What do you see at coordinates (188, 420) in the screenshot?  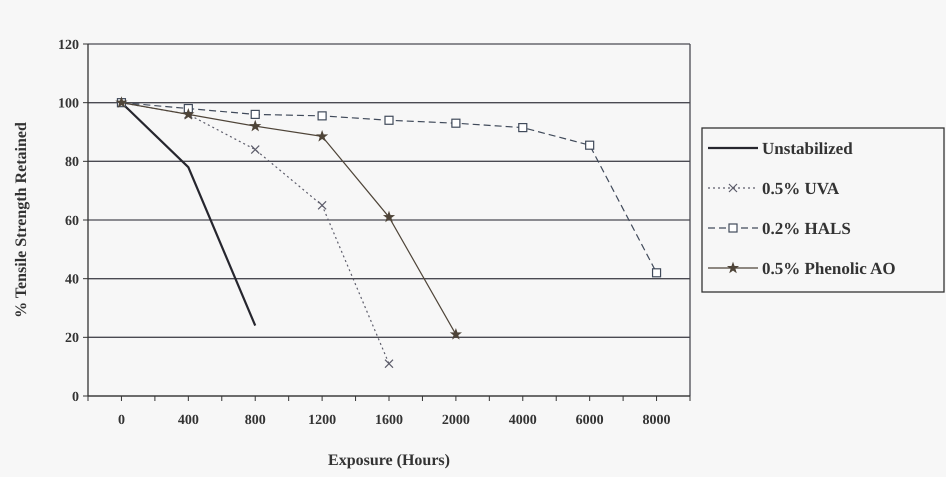 I see `x-tick-label: 400` at bounding box center [188, 420].